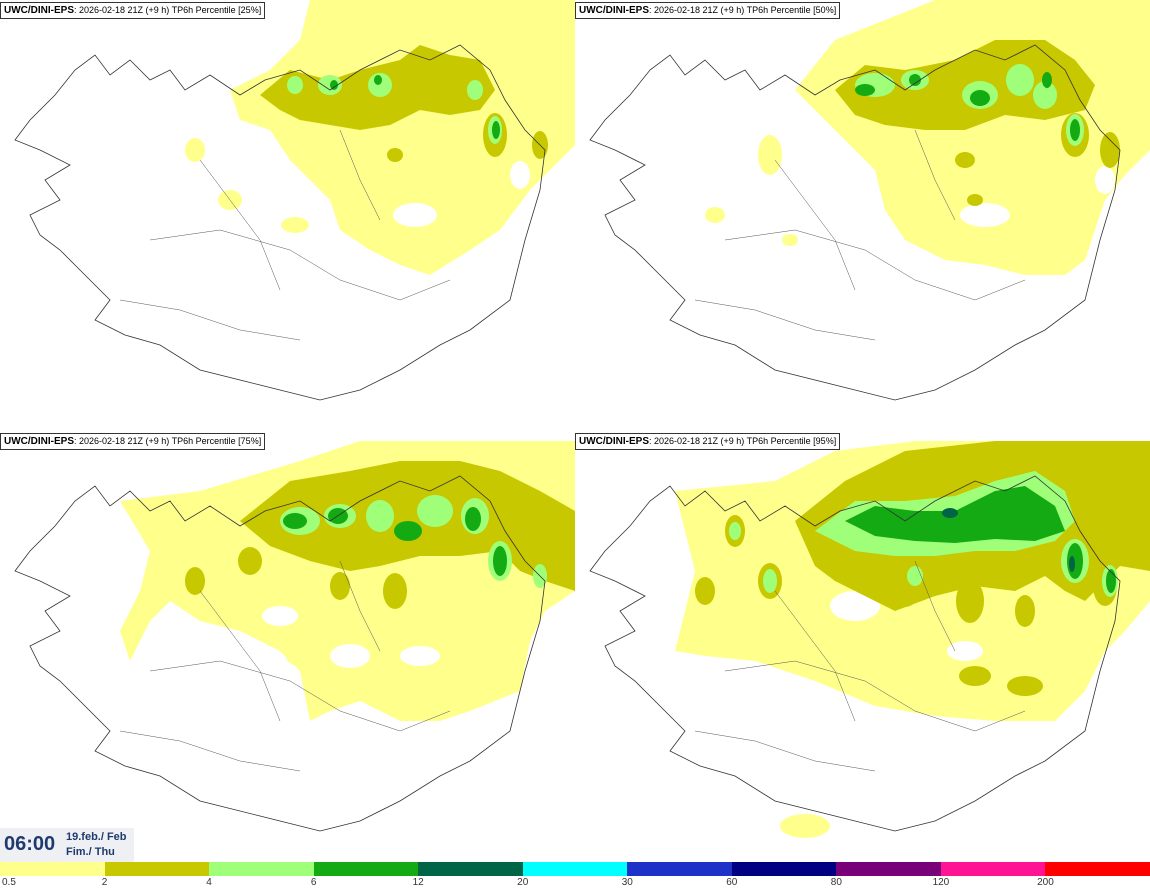 Image resolution: width=1150 pixels, height=891 pixels. I want to click on valid-date-line1: 19.feb./ Feb, so click(96, 837).